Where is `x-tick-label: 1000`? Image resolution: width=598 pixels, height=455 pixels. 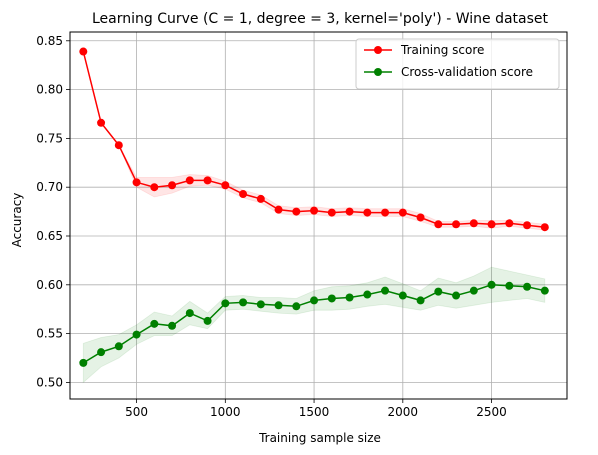
x-tick-label: 1000 is located at coordinates (225, 412).